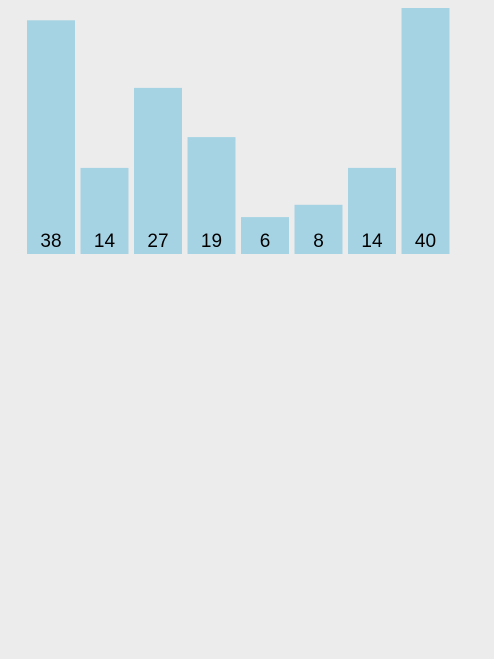  Describe the element at coordinates (238, 241) in the screenshot. I see `data-labels-group: 38 14 27 19 6 8 14 40` at that location.